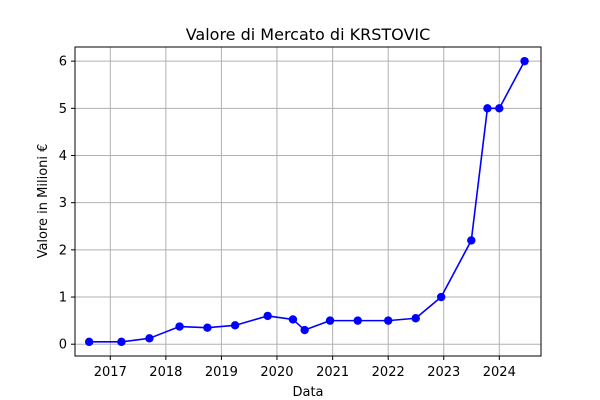  Describe the element at coordinates (63, 298) in the screenshot. I see `y-tick-label: 1` at that location.